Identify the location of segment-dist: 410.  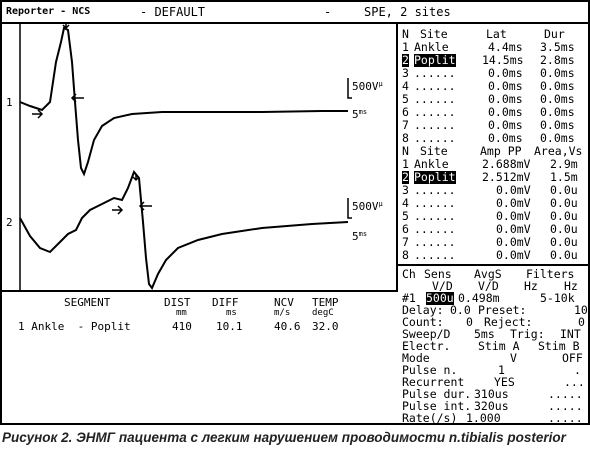
(182, 326).